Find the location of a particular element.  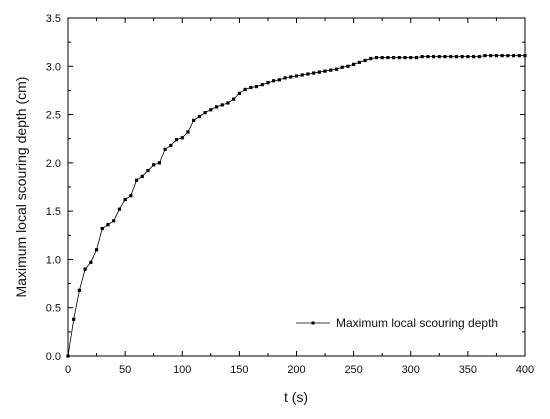

x-tick-label: 300 is located at coordinates (411, 370).